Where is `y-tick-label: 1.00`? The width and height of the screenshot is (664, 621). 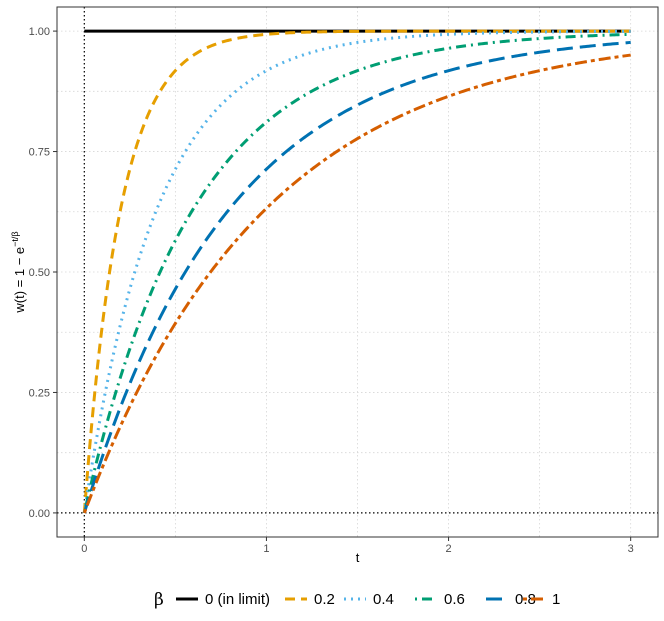
y-tick-label: 1.00 is located at coordinates (39, 32).